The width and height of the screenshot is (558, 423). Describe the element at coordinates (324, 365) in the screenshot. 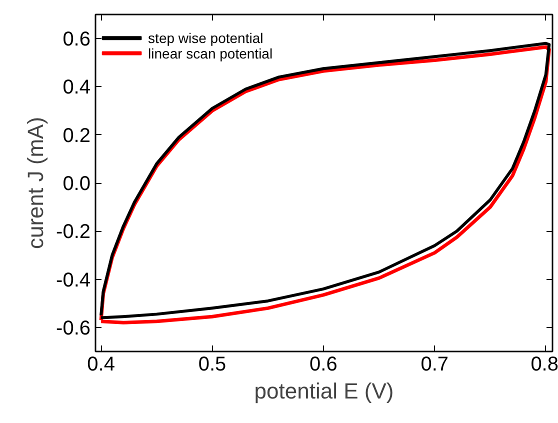

I see `x-tick-label: 0.6` at that location.